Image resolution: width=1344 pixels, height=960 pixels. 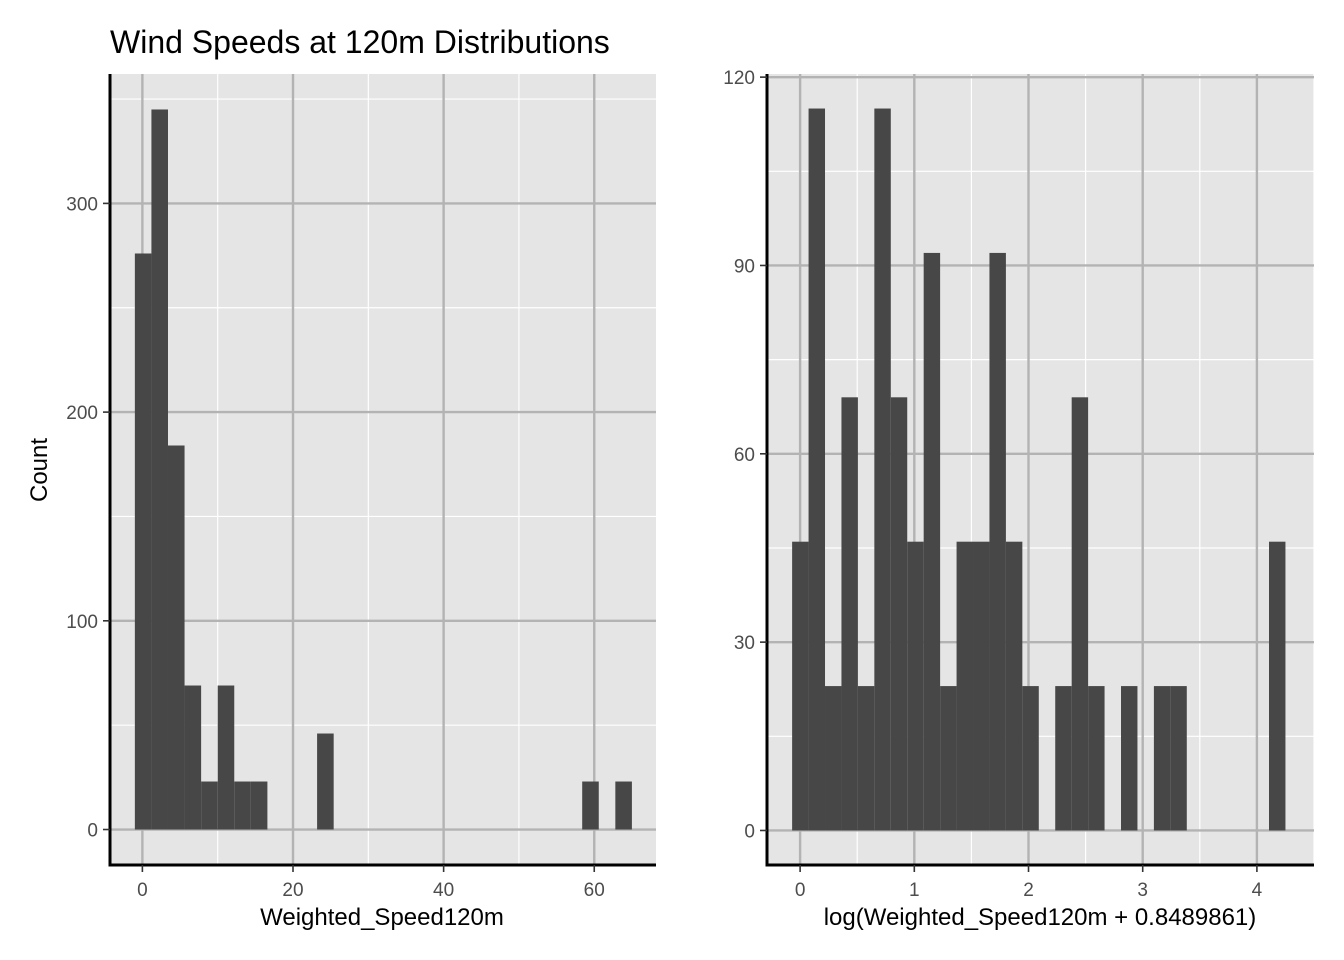 I want to click on y-tick-label-right-3: 90, so click(x=744, y=266).